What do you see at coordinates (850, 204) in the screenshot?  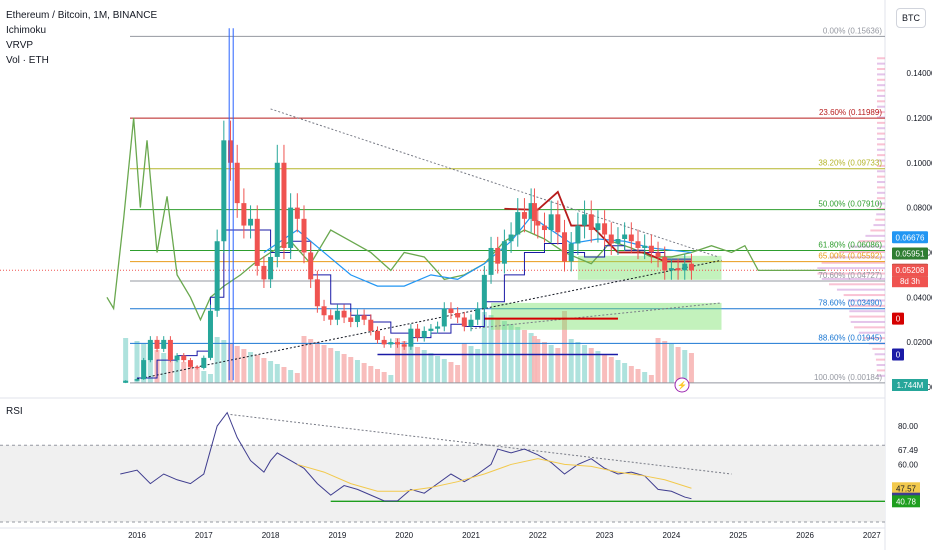 I see `fib-level-label: 50.00% (0.07910)` at bounding box center [850, 204].